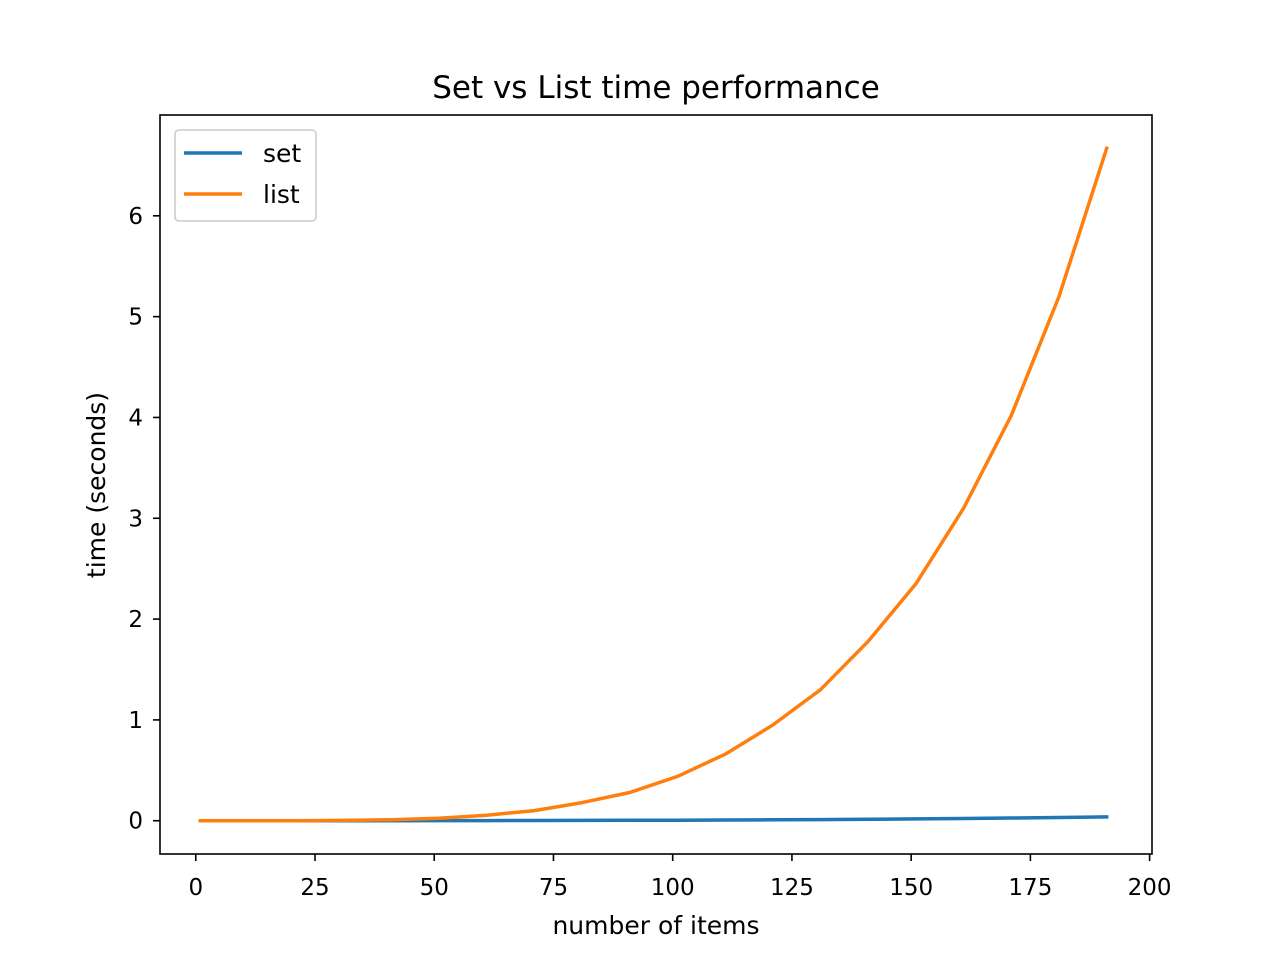 The image size is (1280, 960). What do you see at coordinates (242, 174) in the screenshot?
I see `legend-entries: set list` at bounding box center [242, 174].